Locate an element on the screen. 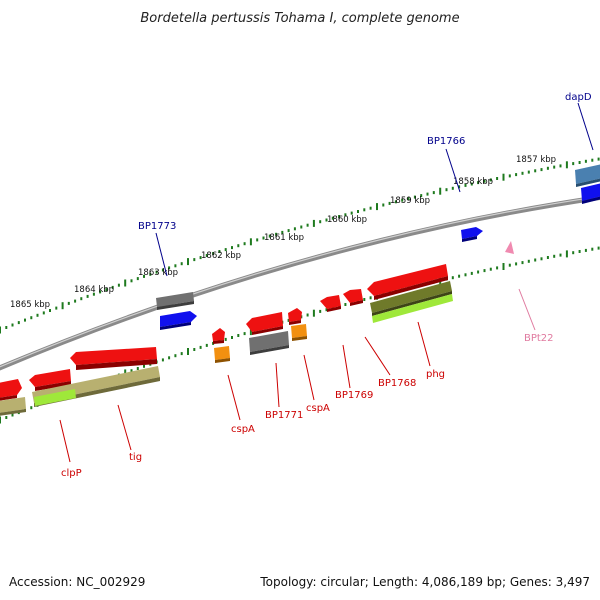  feature-BP1773 is located at coordinates (178, 320).